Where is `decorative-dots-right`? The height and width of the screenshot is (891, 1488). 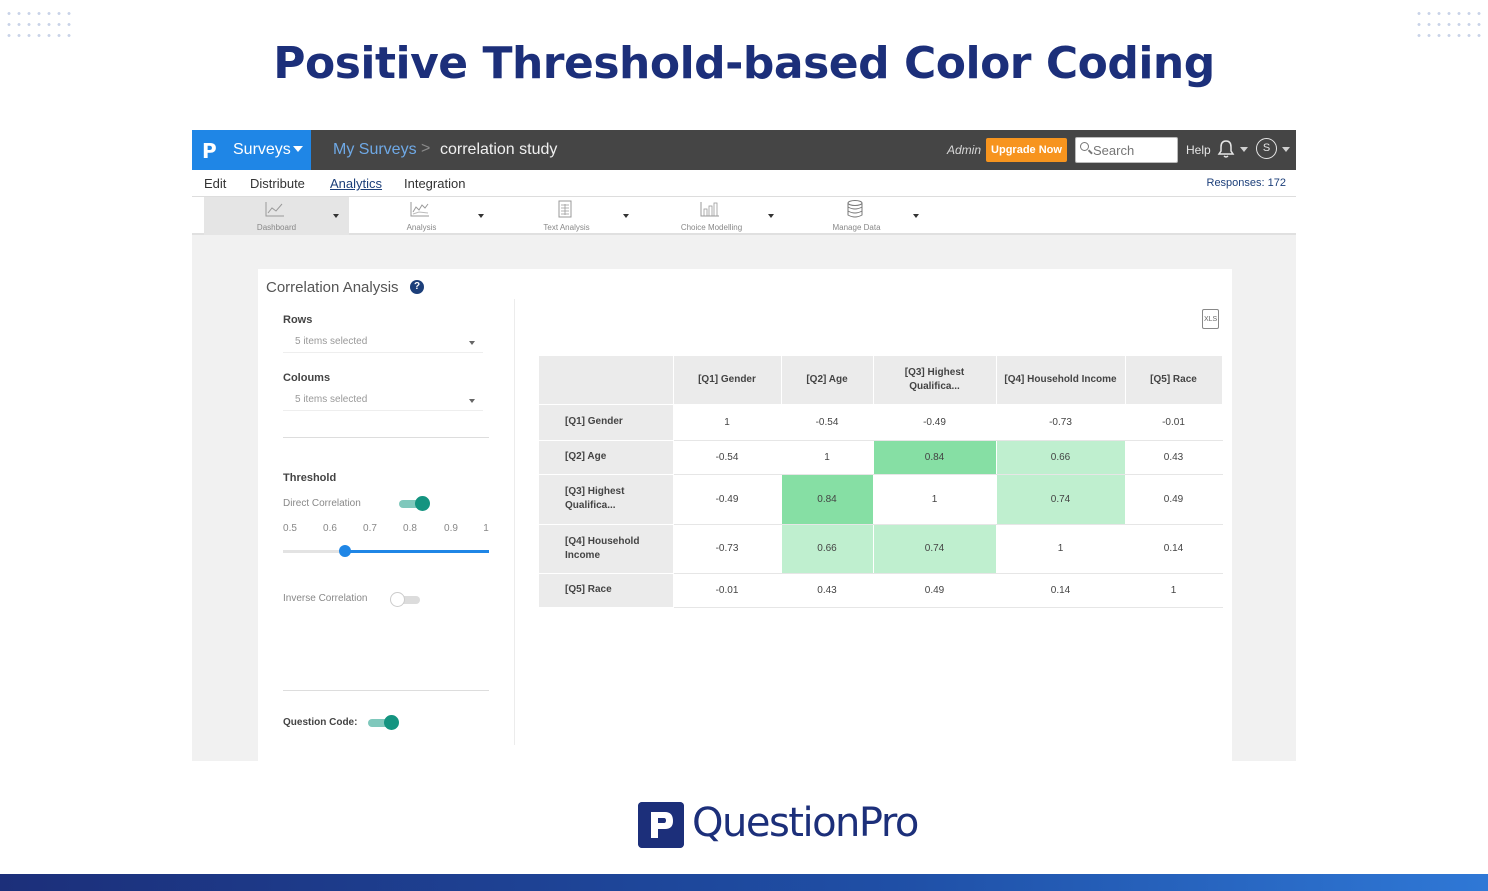
decorative-dots-right is located at coordinates (1449, 25).